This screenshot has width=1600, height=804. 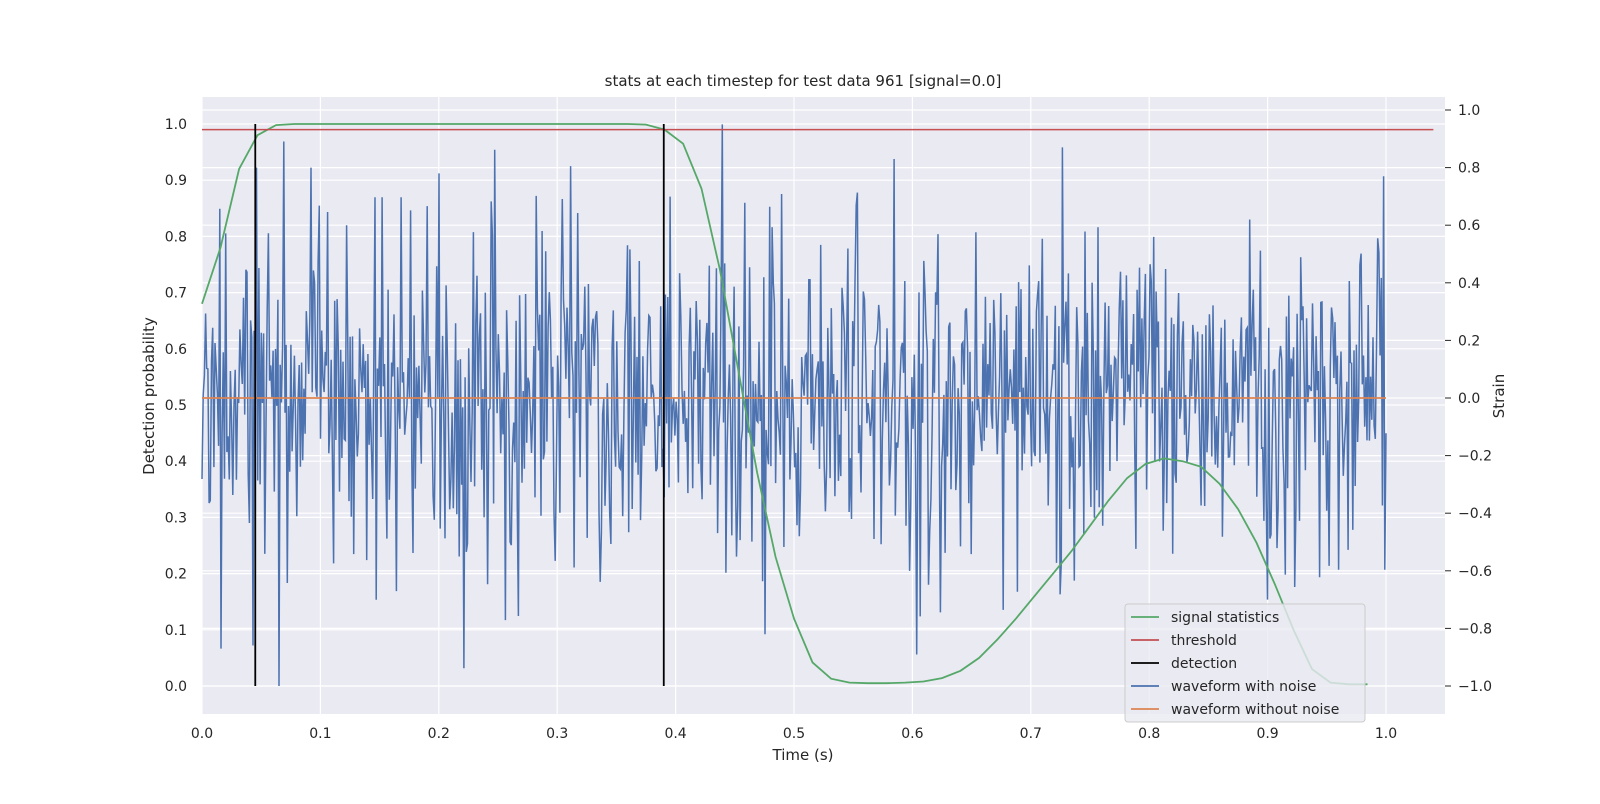 I want to click on x-axis-label: Time (s), so click(x=803, y=755).